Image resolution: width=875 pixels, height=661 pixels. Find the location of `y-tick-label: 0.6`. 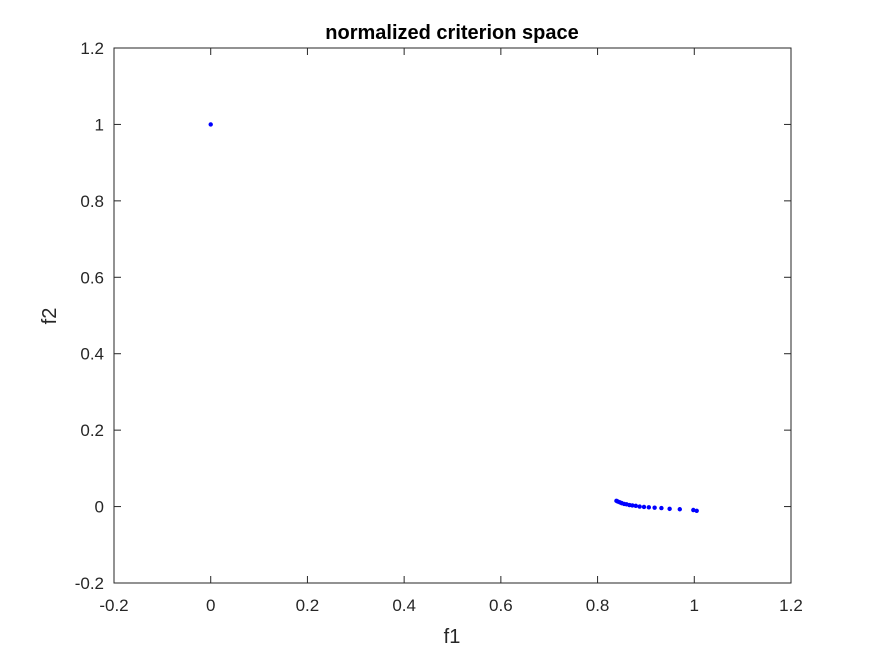

y-tick-label: 0.6 is located at coordinates (92, 277).